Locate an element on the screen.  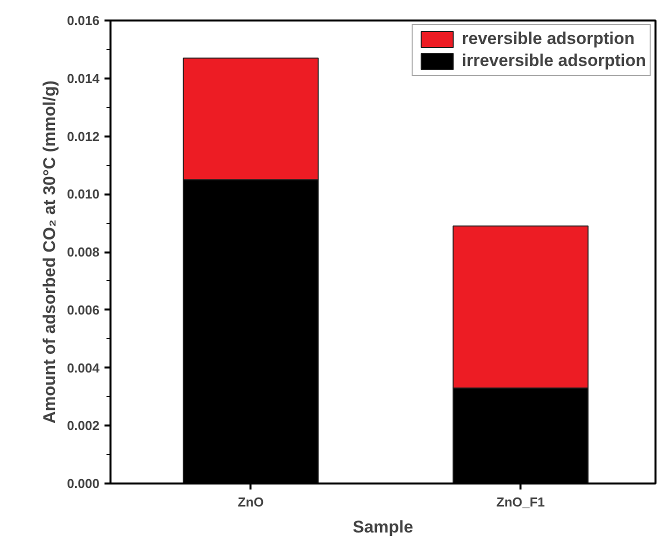
y-tick-label: 0.000 is located at coordinates (83, 483).